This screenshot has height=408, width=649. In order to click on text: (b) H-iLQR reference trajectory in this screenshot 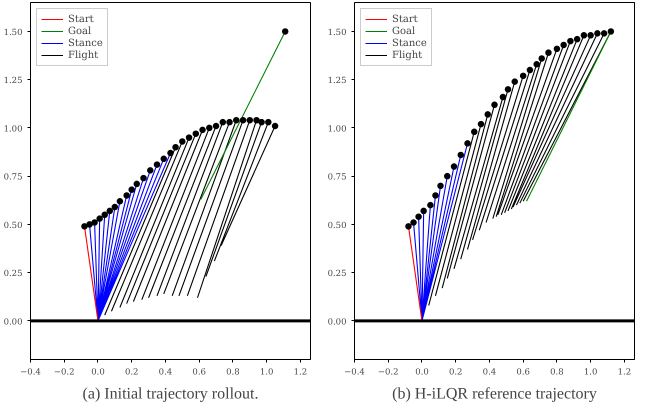, I will do `click(494, 394)`.